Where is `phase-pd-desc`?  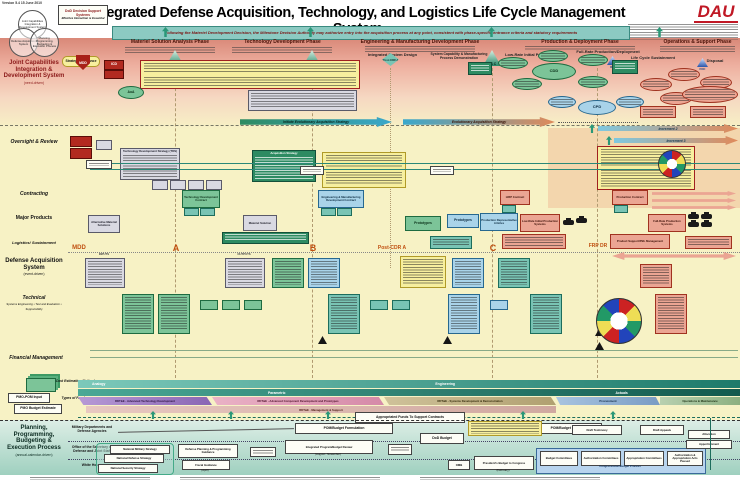 phase-pd-desc is located at coordinates (580, 48).